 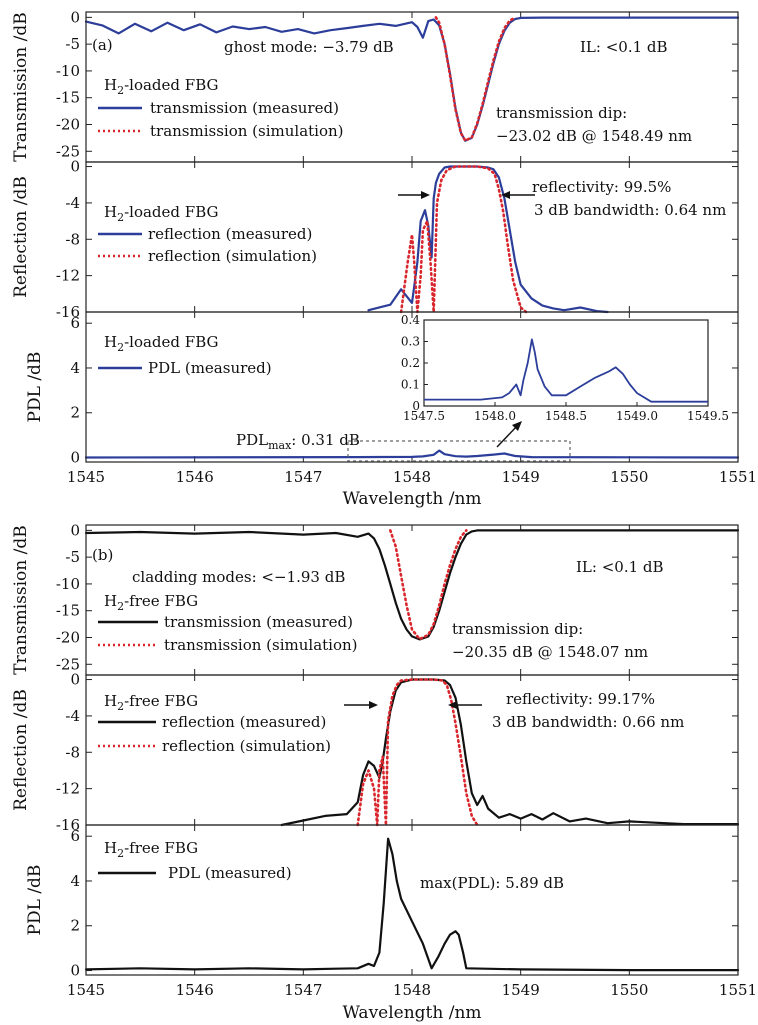 I want to click on bandwidth-arrowhead-left-a, so click(x=425, y=195).